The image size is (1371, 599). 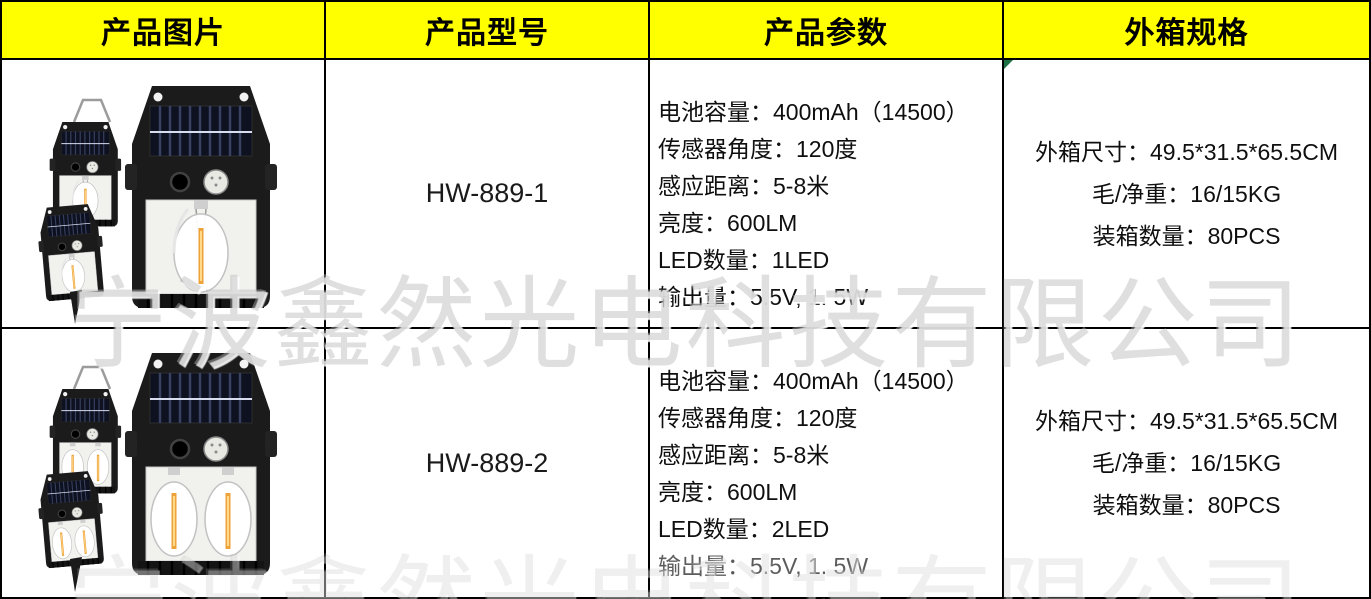 I want to click on model-number: HW-889-2, so click(x=487, y=462).